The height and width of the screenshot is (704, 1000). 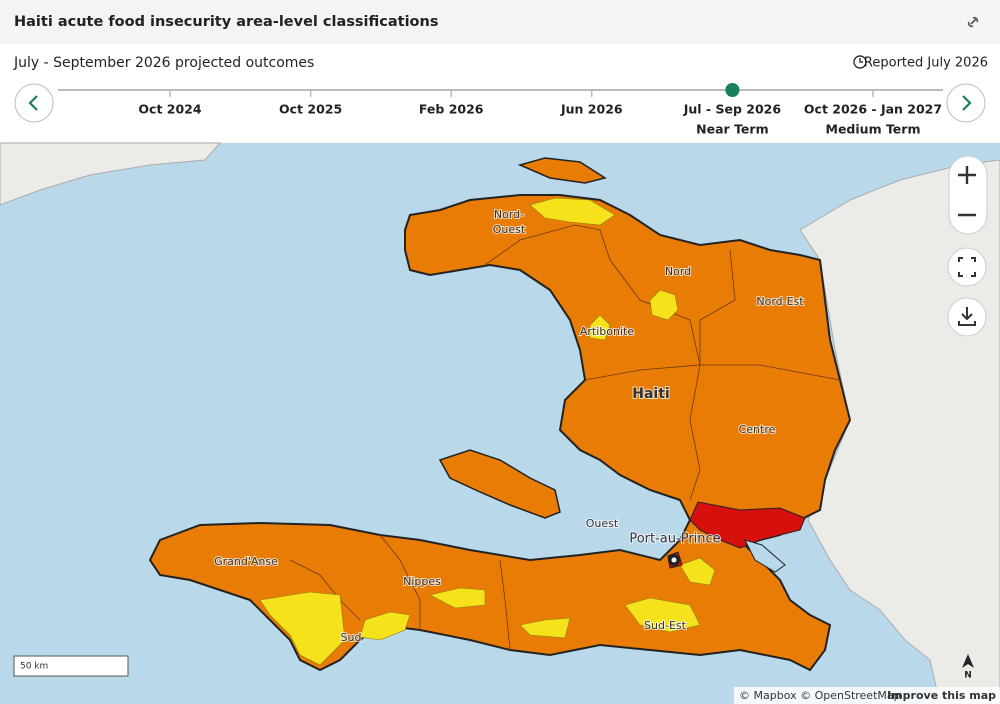 What do you see at coordinates (941, 695) in the screenshot?
I see `improve-map: Improve this map` at bounding box center [941, 695].